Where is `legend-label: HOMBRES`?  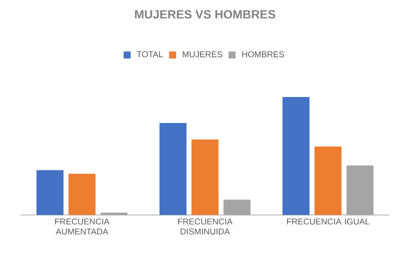
legend-label: HOMBRES is located at coordinates (263, 54).